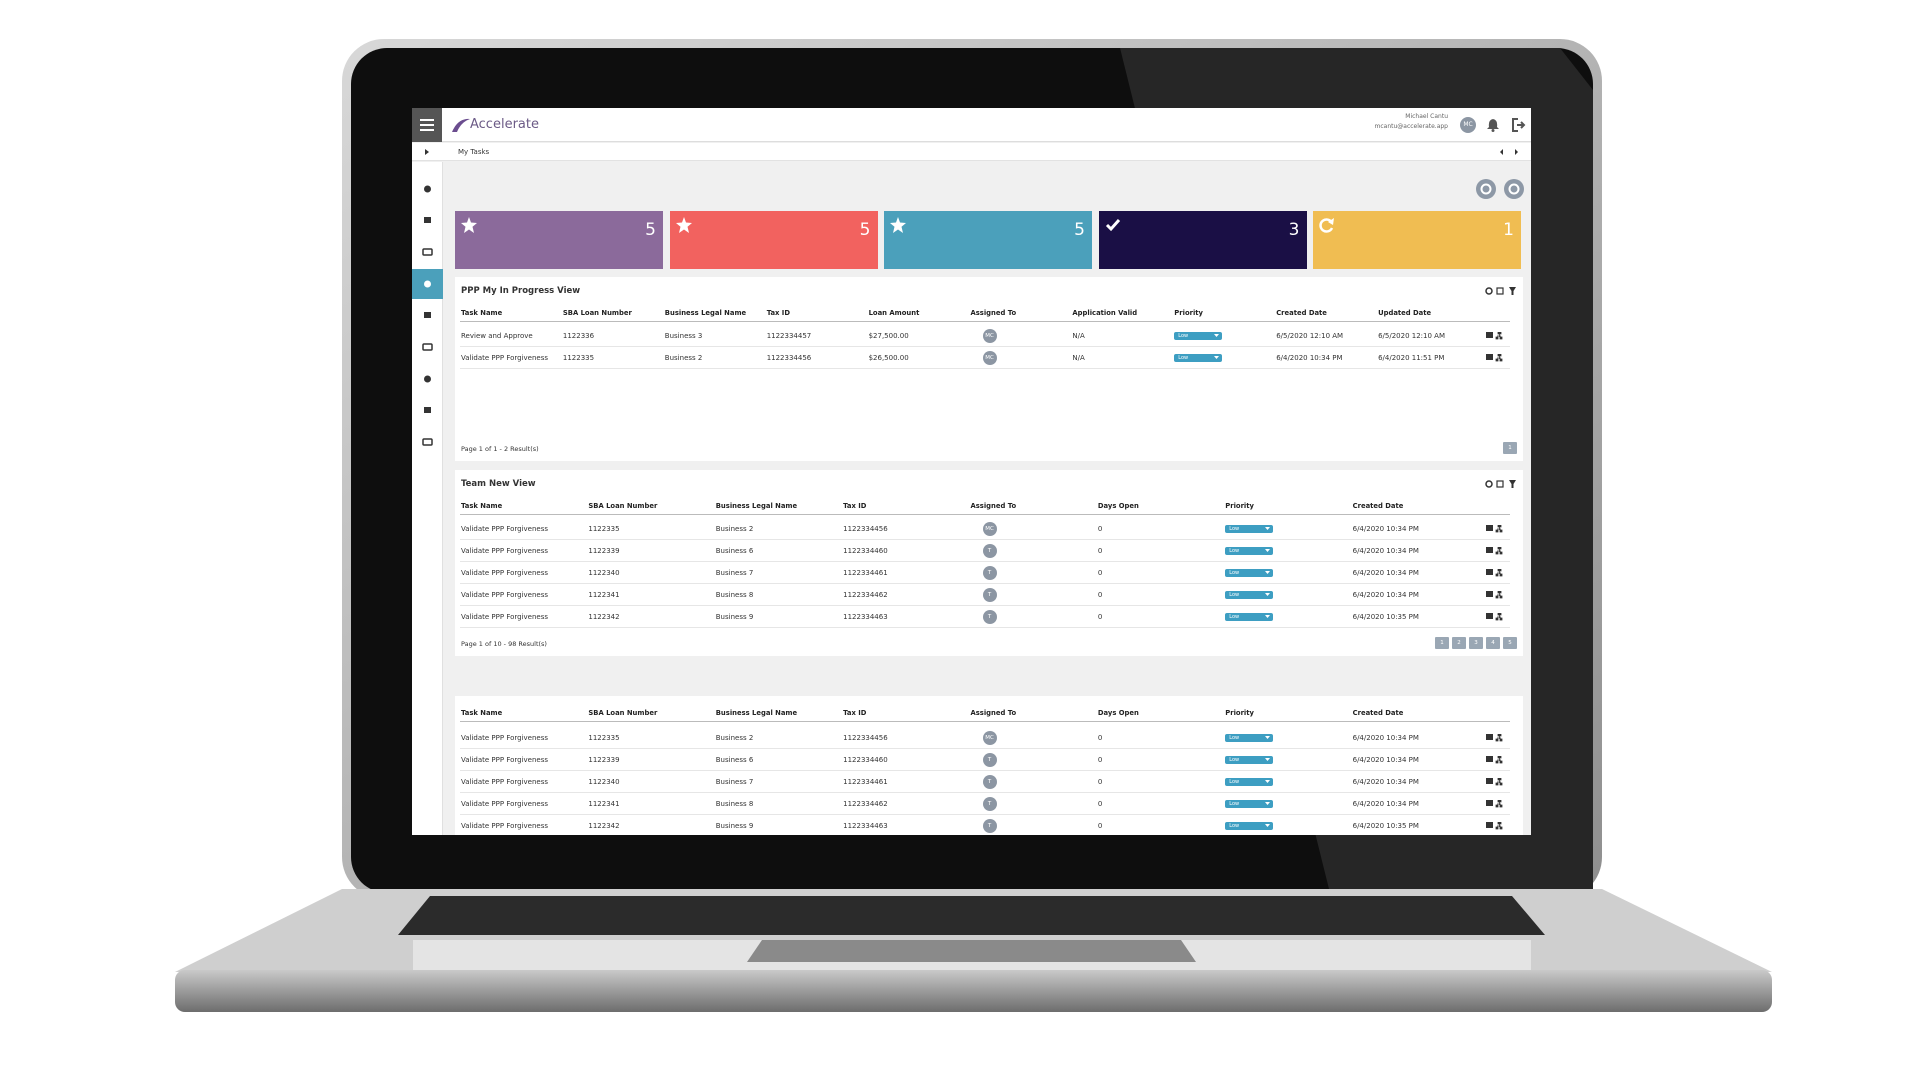  What do you see at coordinates (1476, 643) in the screenshot?
I see `page-button: 3` at bounding box center [1476, 643].